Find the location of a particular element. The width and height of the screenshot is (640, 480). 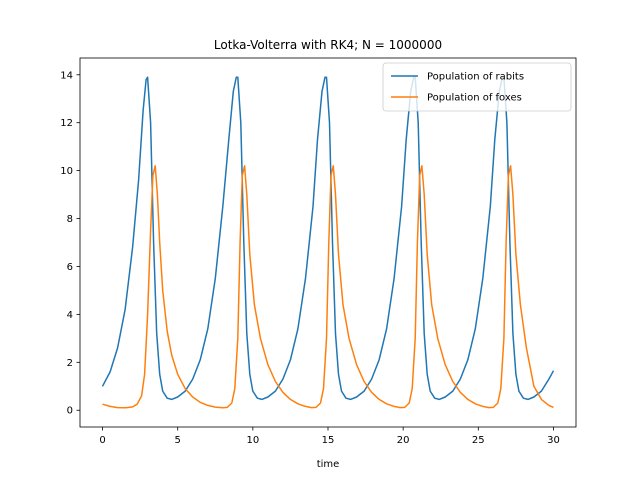

y-axis: 0 2 4 6 8 10 12 14 is located at coordinates (70, 243).